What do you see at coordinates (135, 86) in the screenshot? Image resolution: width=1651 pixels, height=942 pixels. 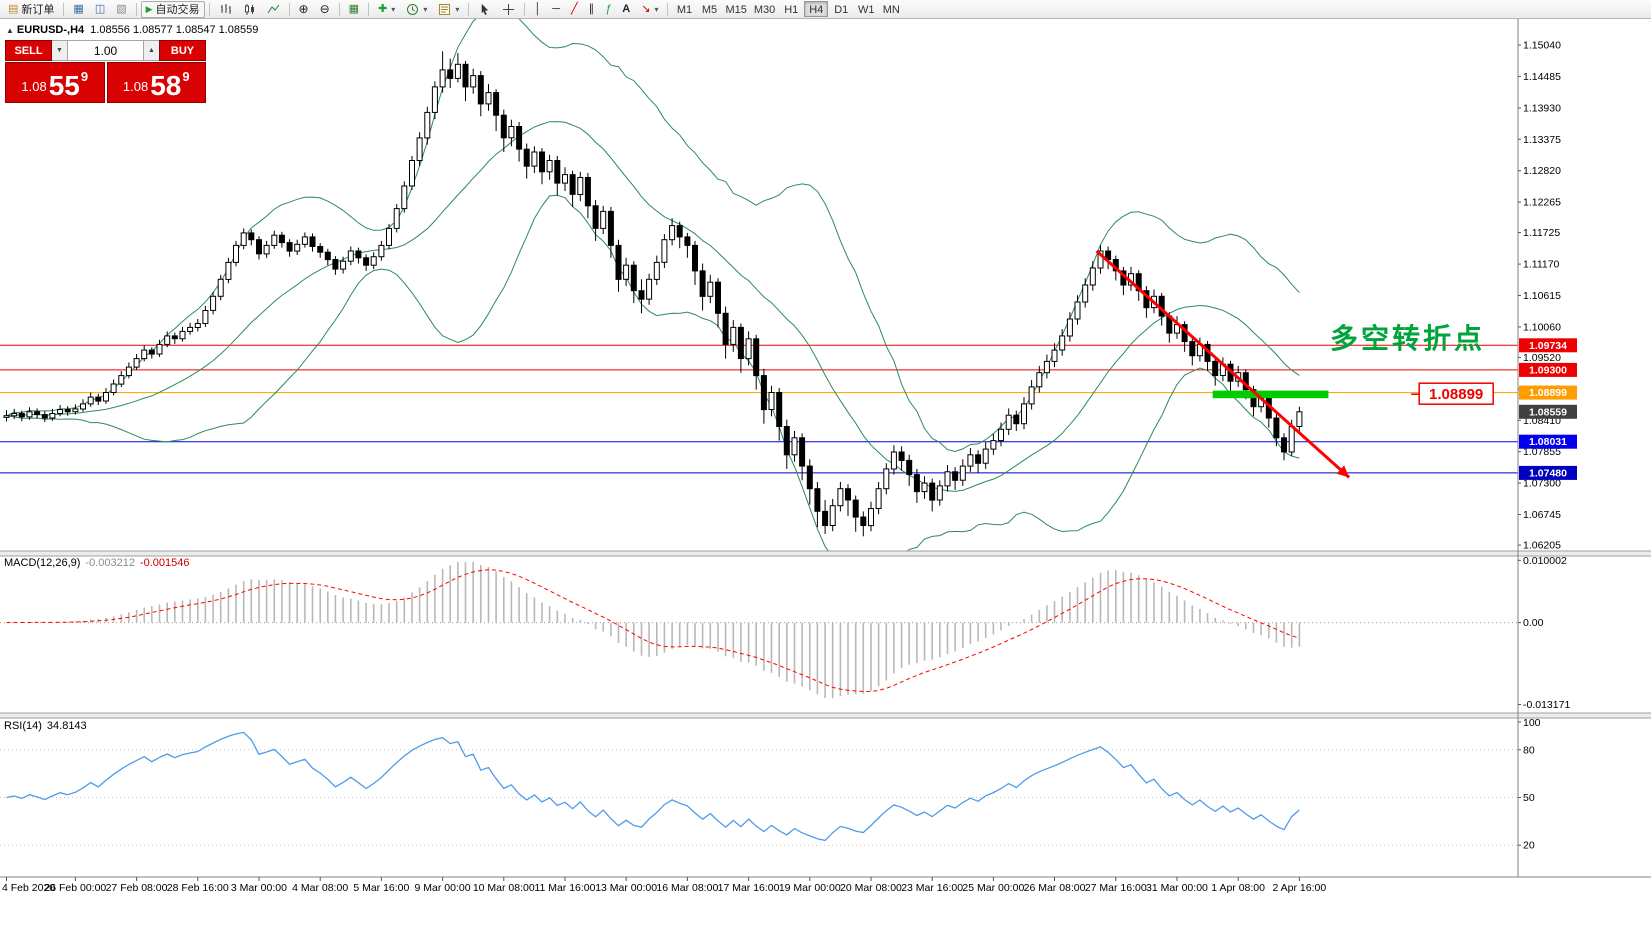 I see `ask-price-prefix: 1.08` at bounding box center [135, 86].